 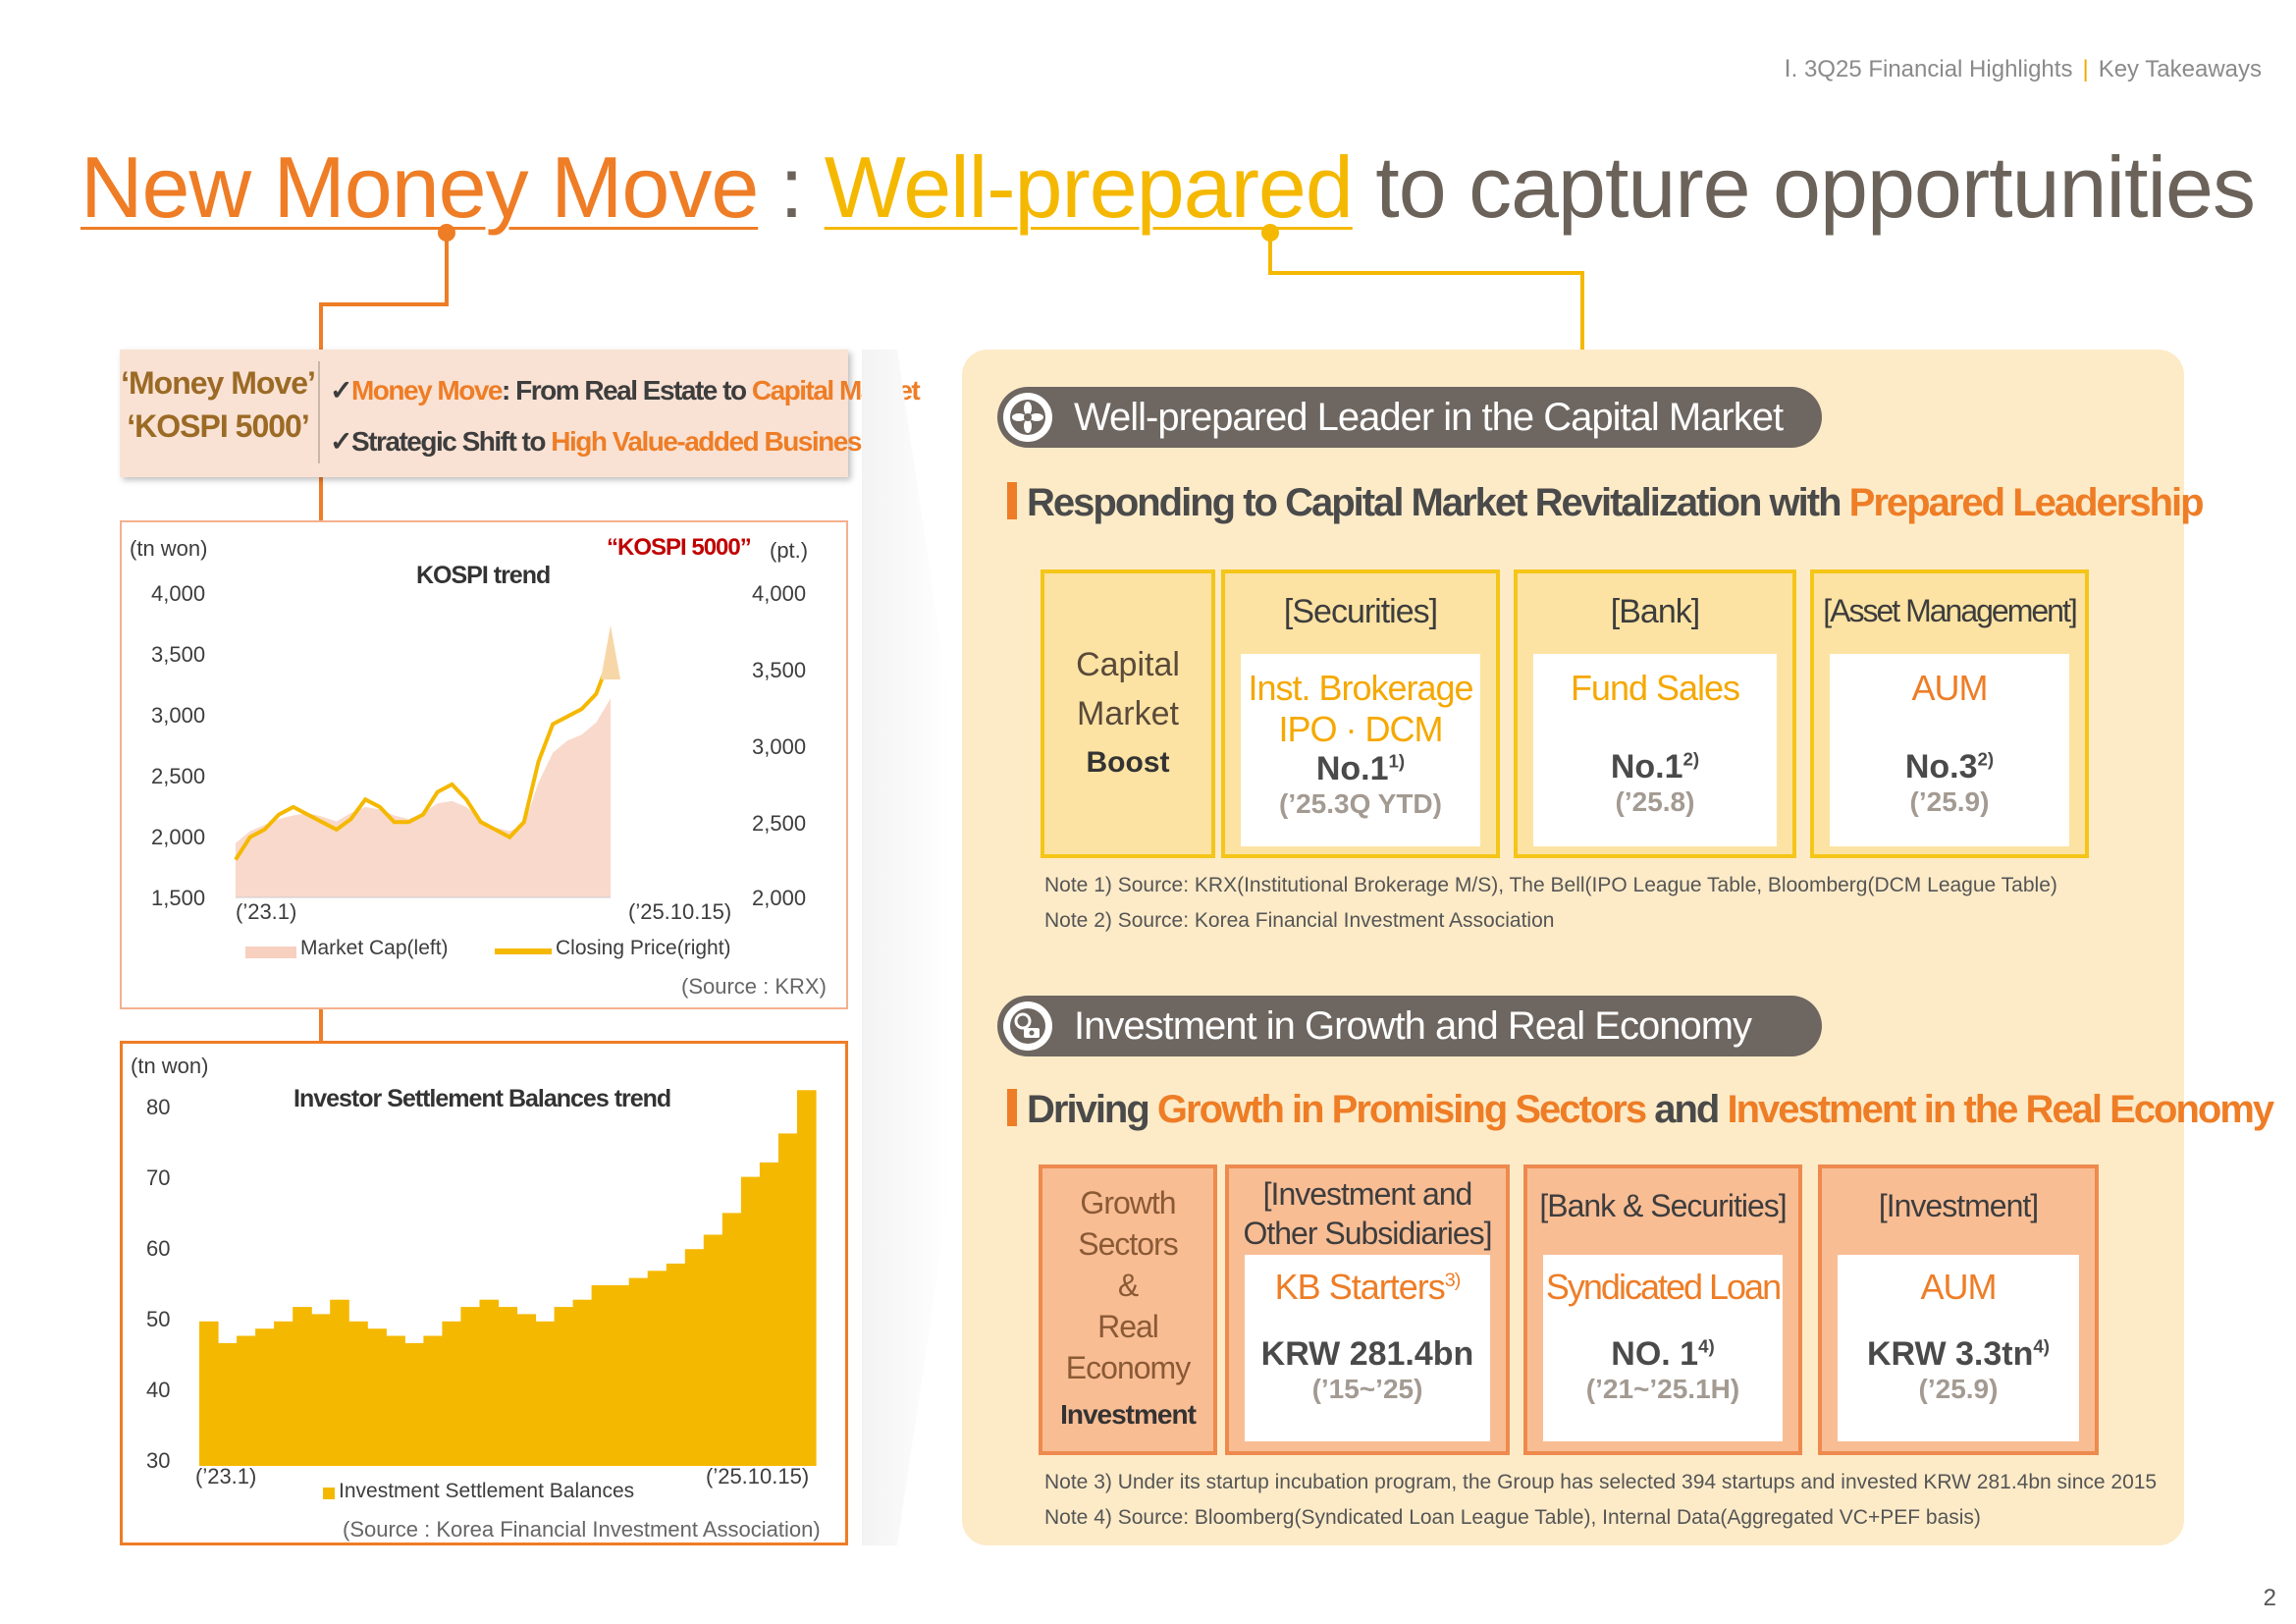 What do you see at coordinates (1397, 761) in the screenshot?
I see `footnote-ref: 1)` at bounding box center [1397, 761].